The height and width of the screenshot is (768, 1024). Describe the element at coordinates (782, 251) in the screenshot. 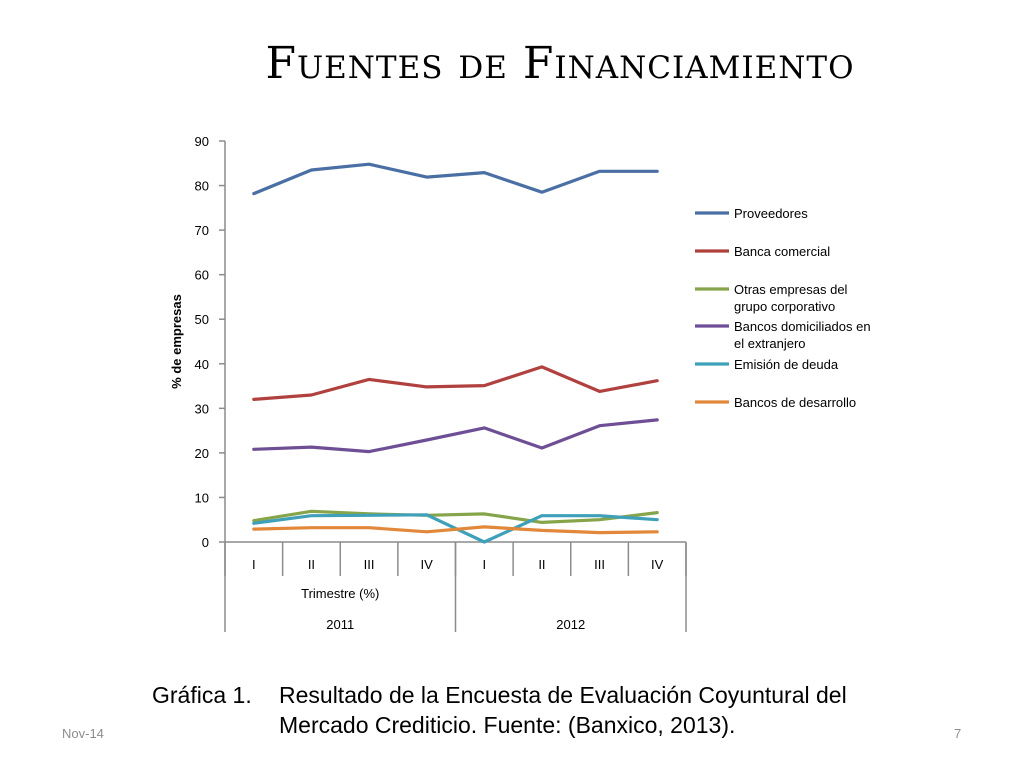

I see `legend-label: Banca comercial` at that location.